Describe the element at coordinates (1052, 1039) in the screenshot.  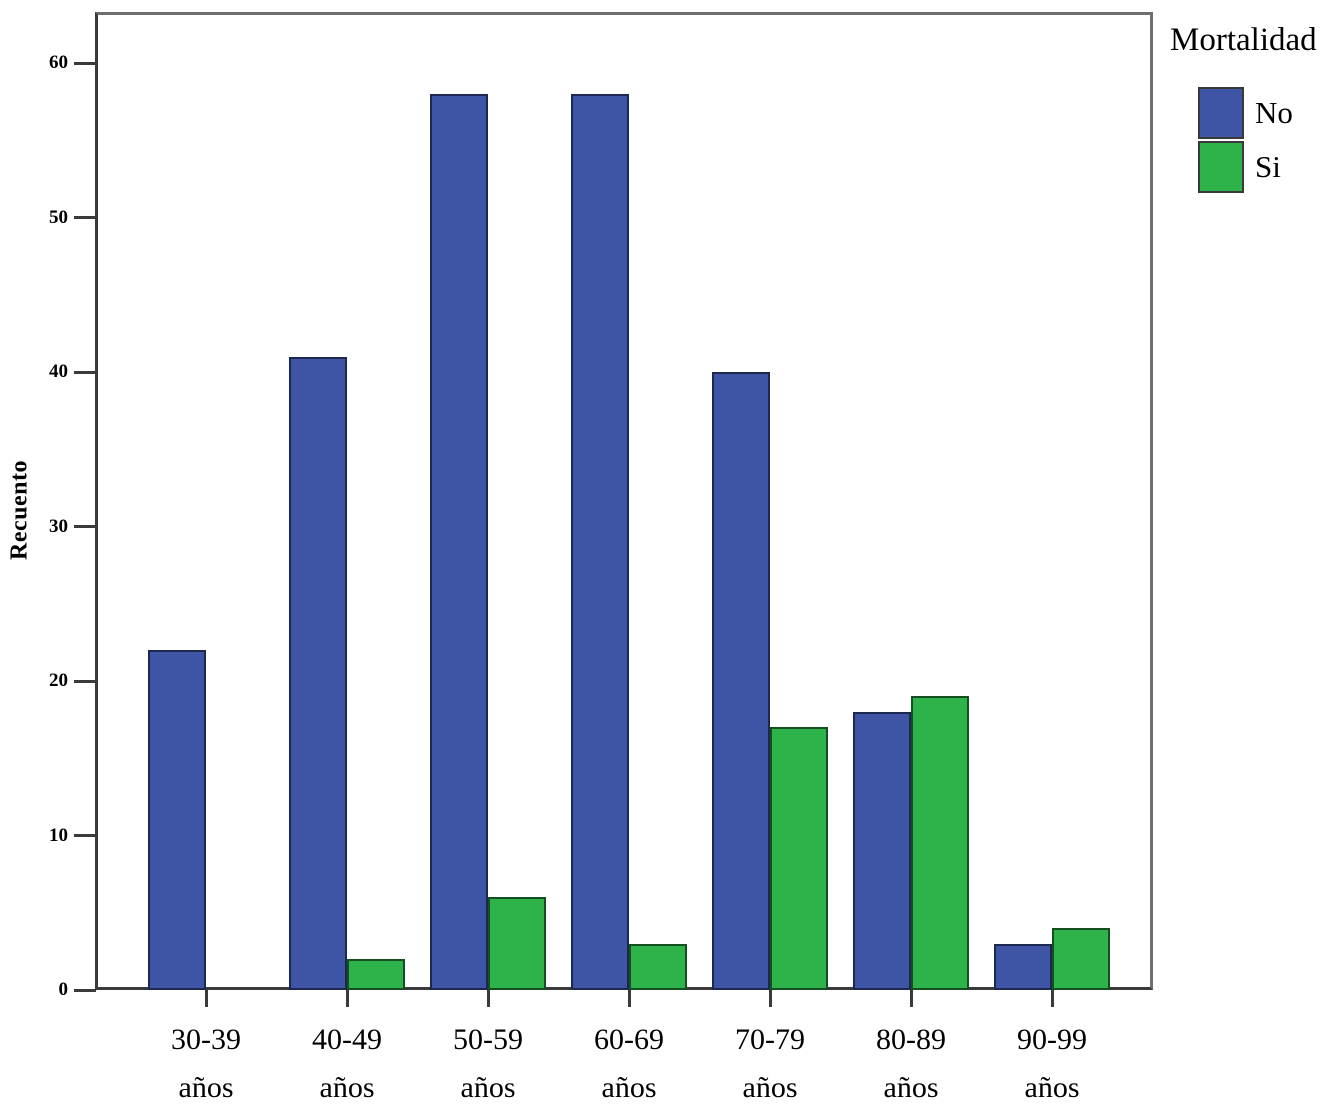
I see `x-label-range-90-99: 90-99` at that location.